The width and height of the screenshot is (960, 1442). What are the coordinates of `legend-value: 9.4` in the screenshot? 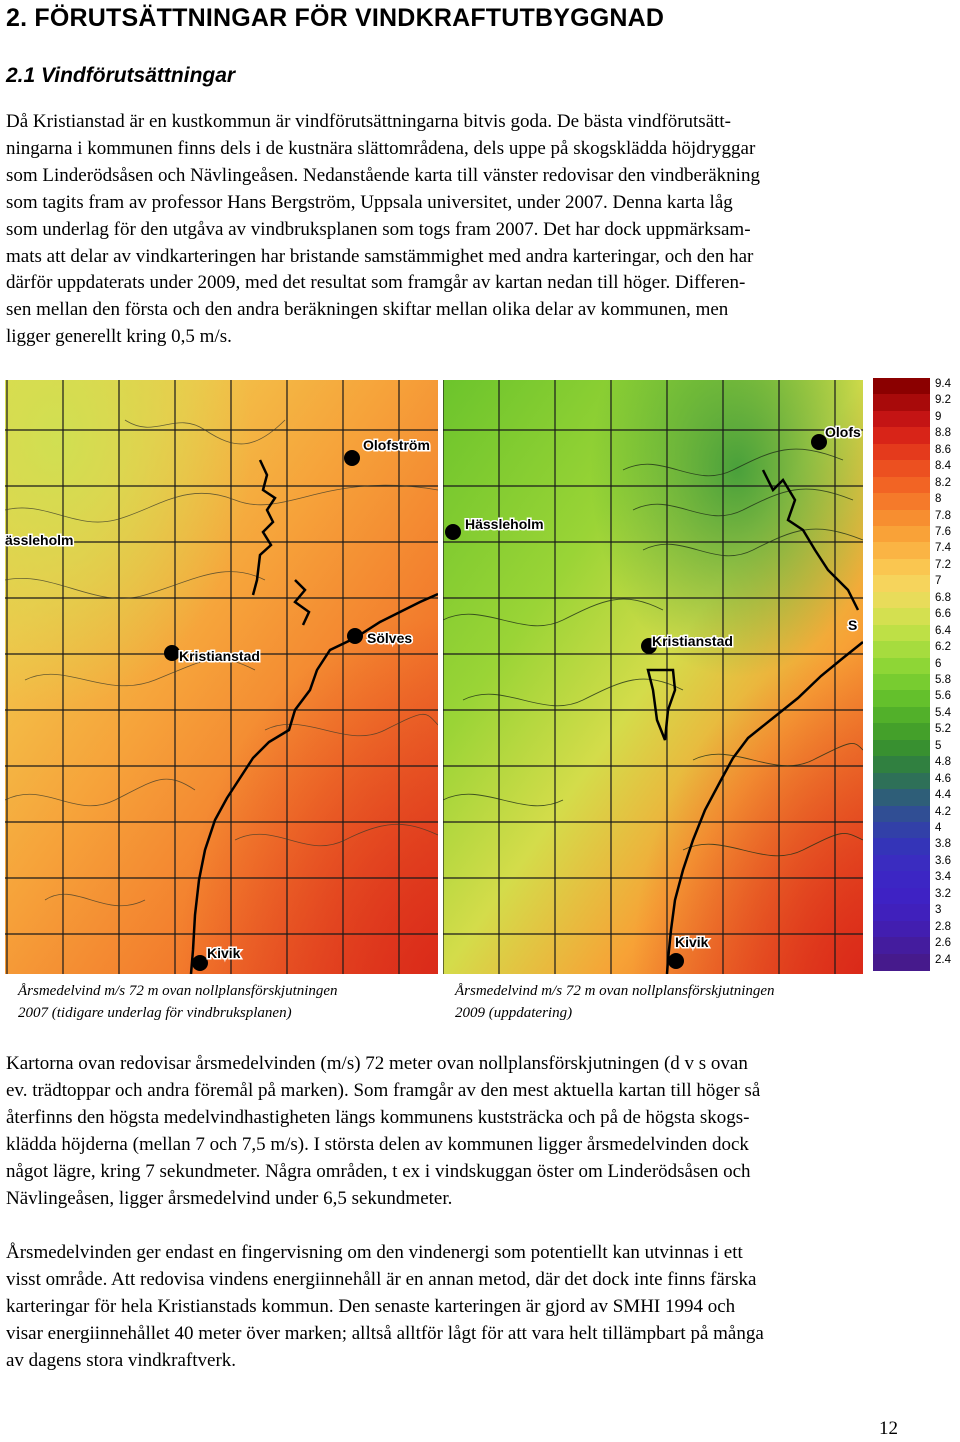 It's located at (943, 384).